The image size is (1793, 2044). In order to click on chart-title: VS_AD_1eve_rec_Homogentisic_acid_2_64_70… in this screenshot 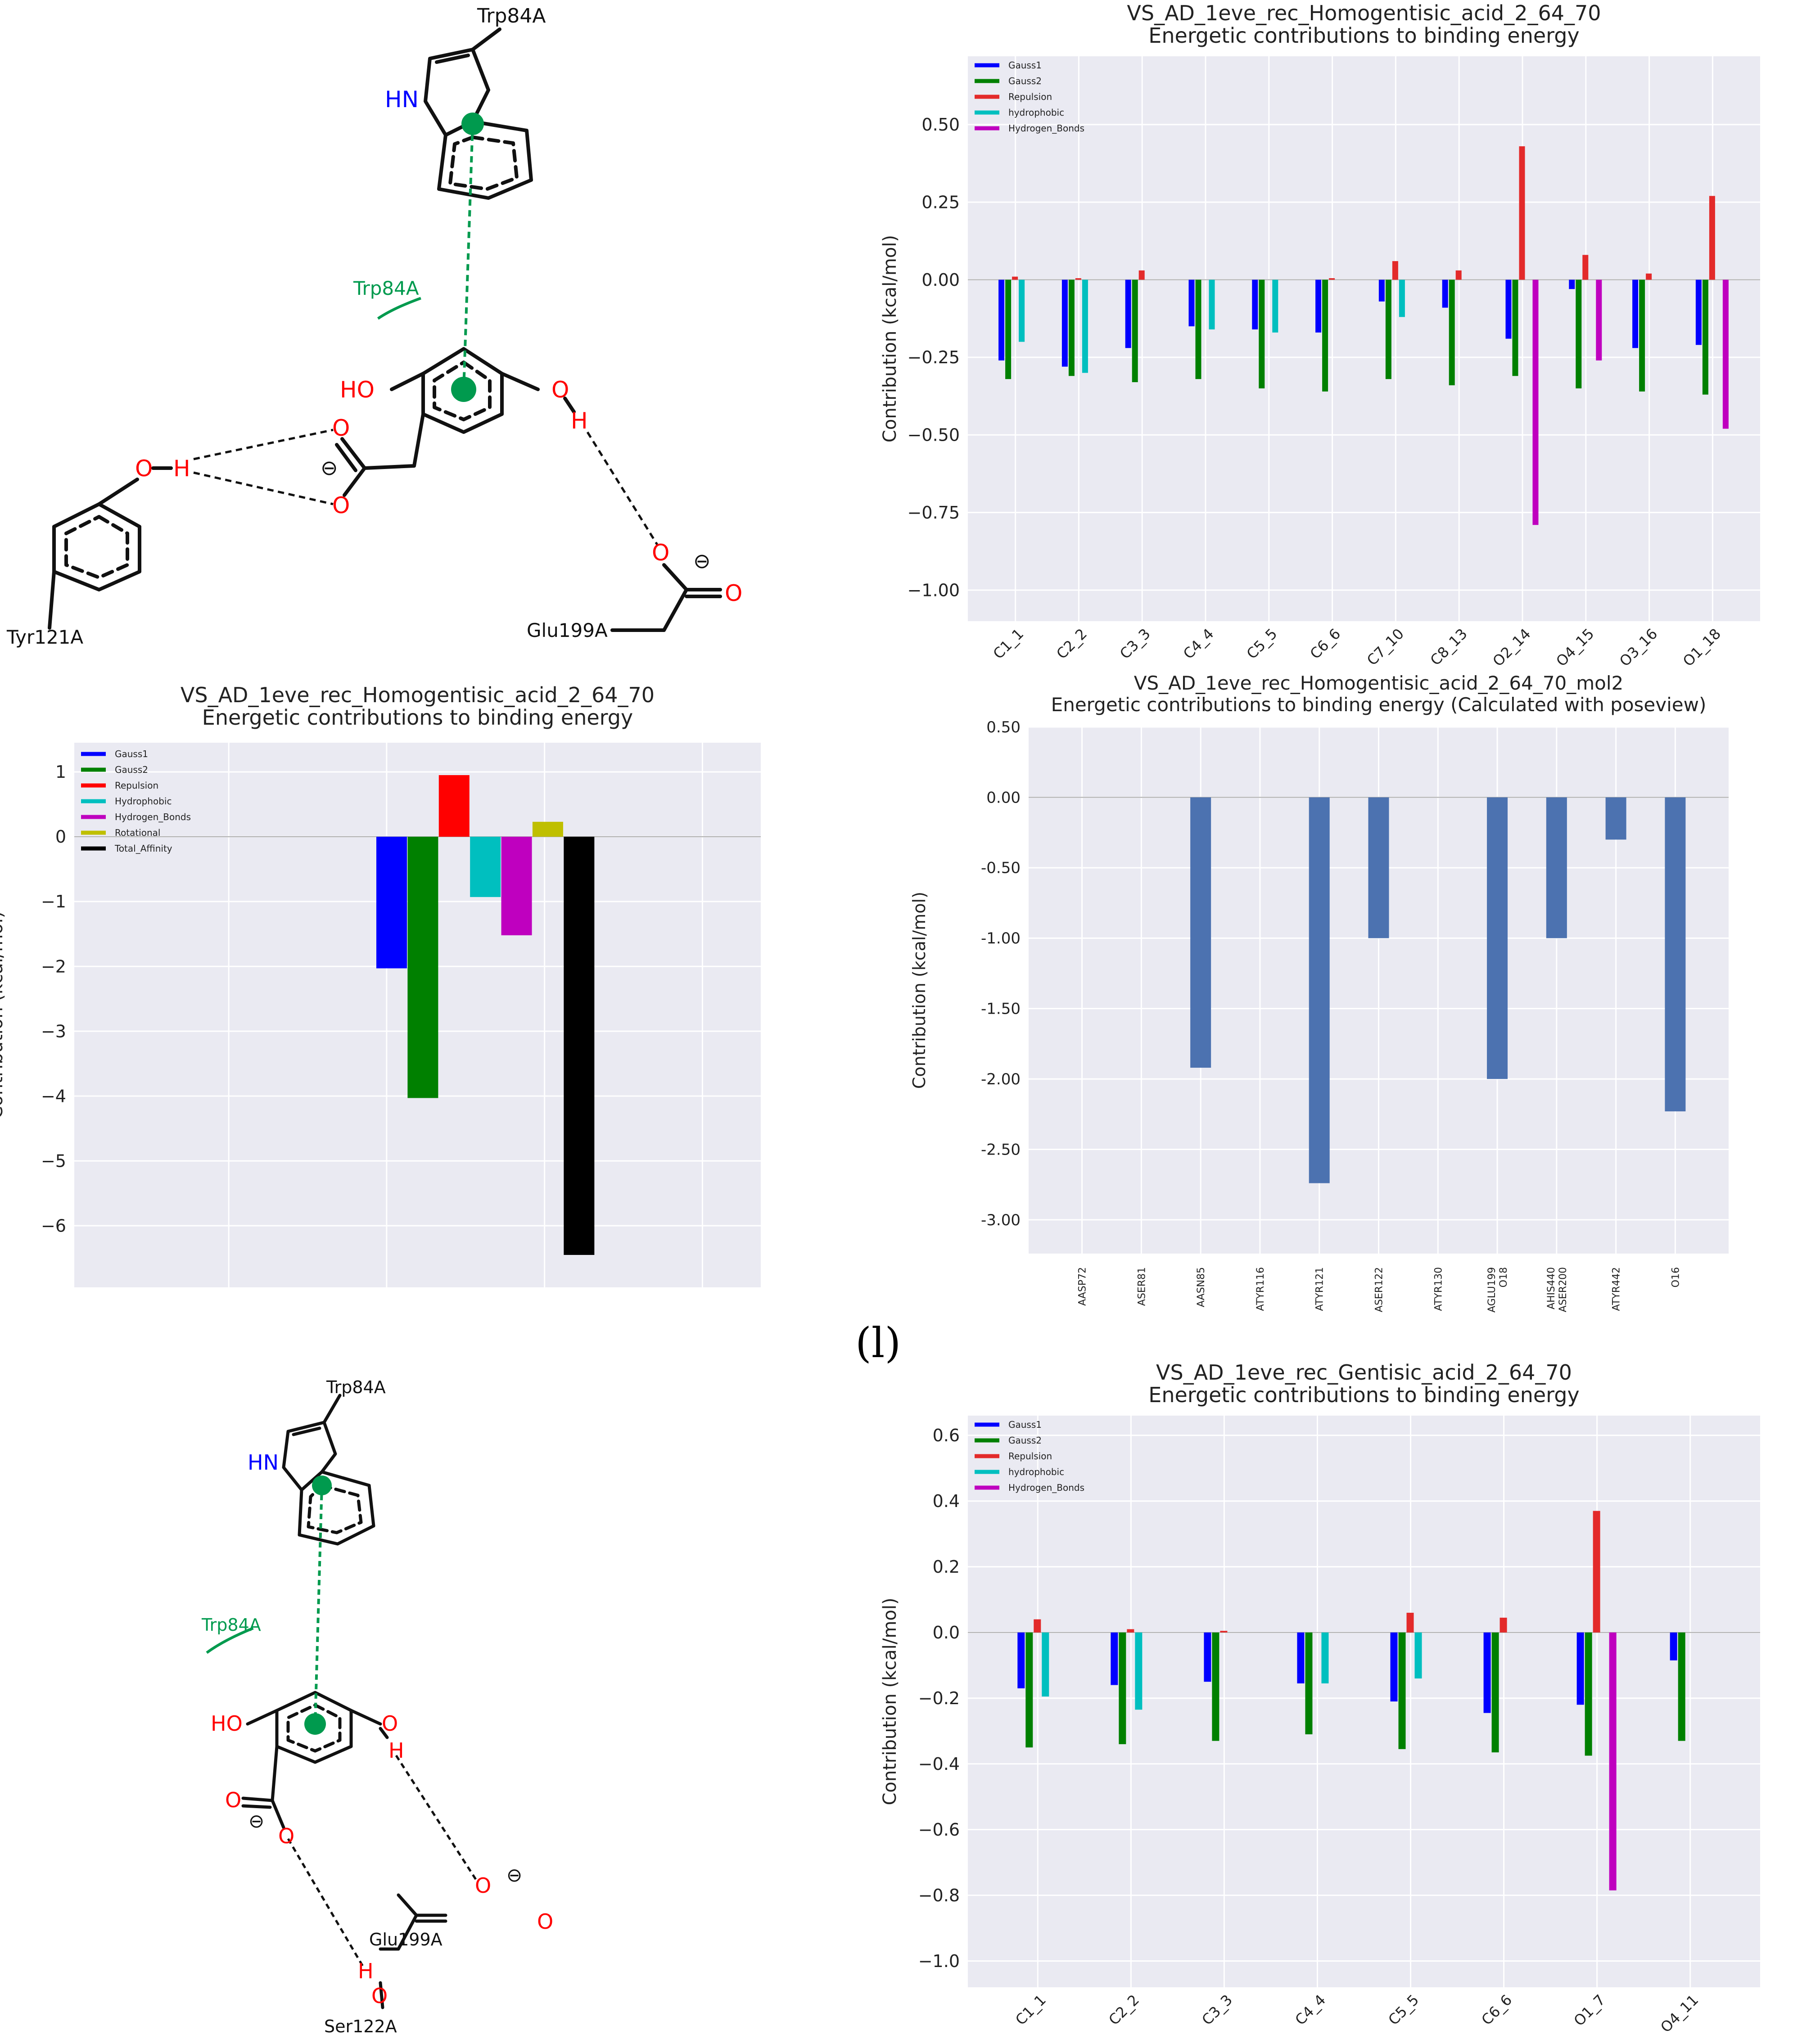, I will do `click(1379, 683)`.